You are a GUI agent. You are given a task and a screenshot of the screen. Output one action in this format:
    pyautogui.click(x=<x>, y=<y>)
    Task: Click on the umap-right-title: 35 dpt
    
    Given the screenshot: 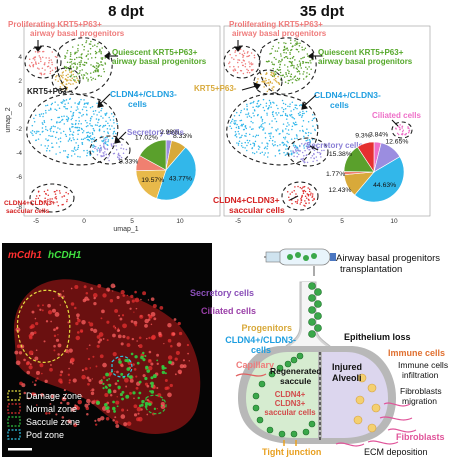 What is the action you would take?
    pyautogui.click(x=322, y=11)
    